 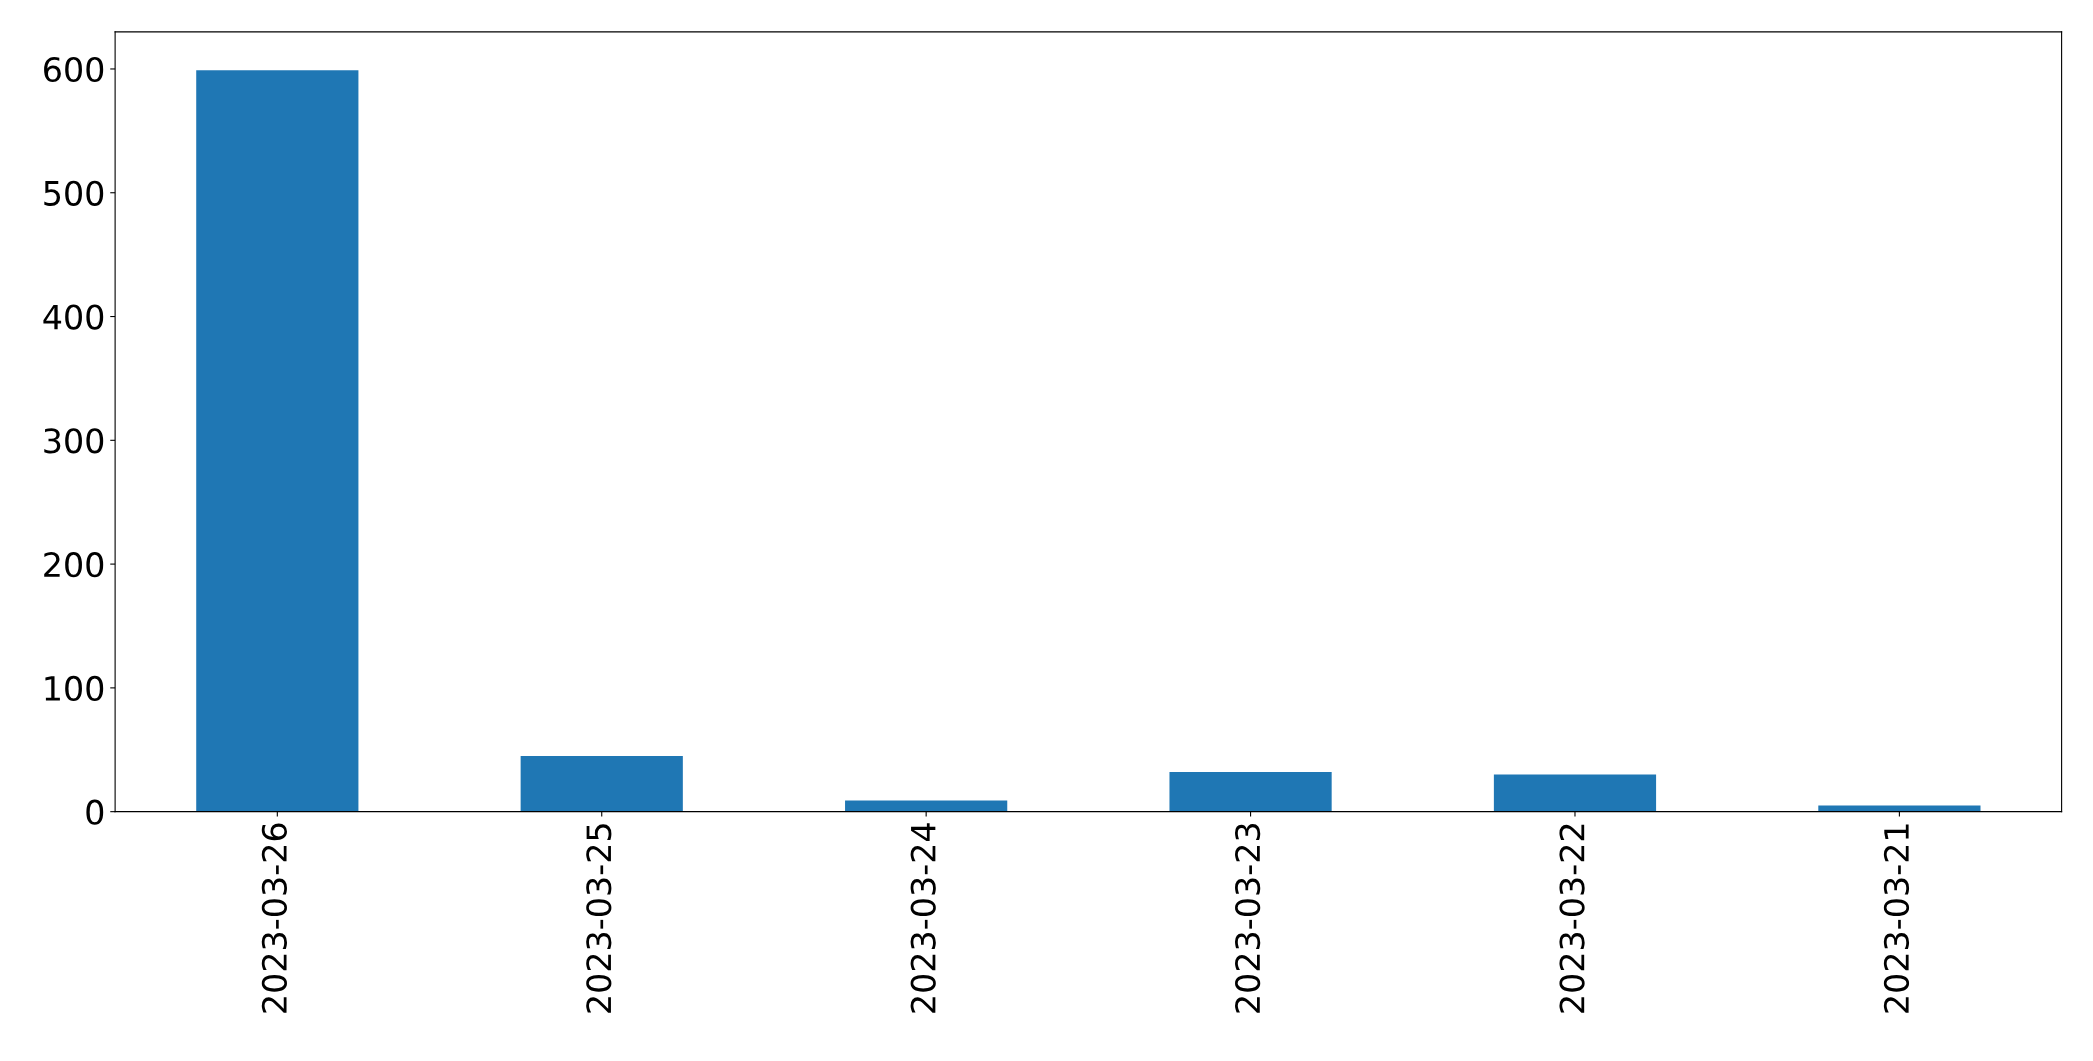 I want to click on y-tick-label: 400, so click(x=73, y=317).